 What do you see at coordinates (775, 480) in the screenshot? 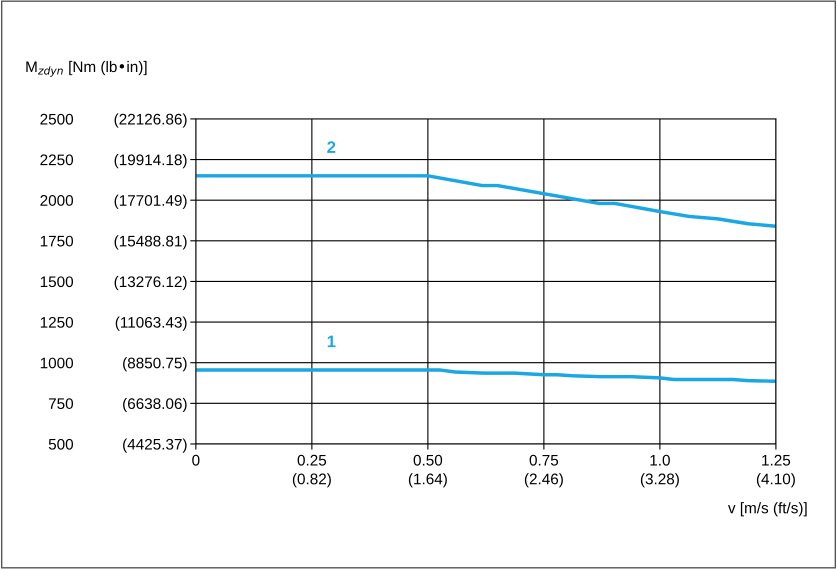
I see `x2-tick-label: (4.10)` at bounding box center [775, 480].